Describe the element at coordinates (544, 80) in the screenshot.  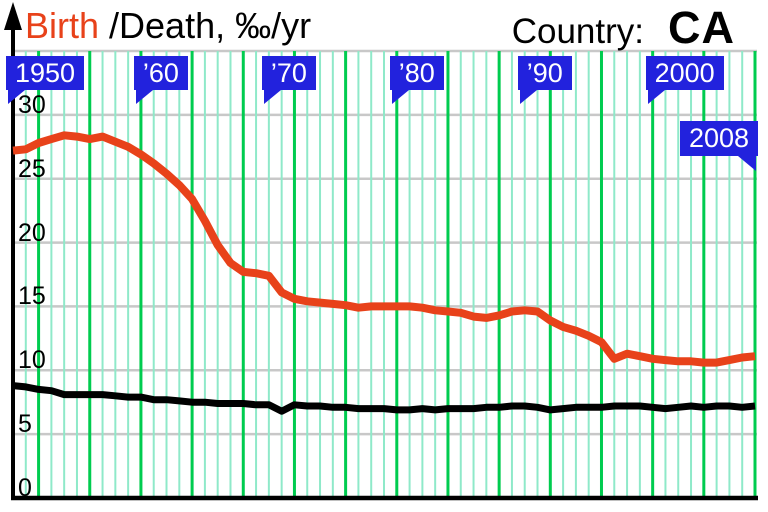
I see `year-flag-1990: ’90` at that location.